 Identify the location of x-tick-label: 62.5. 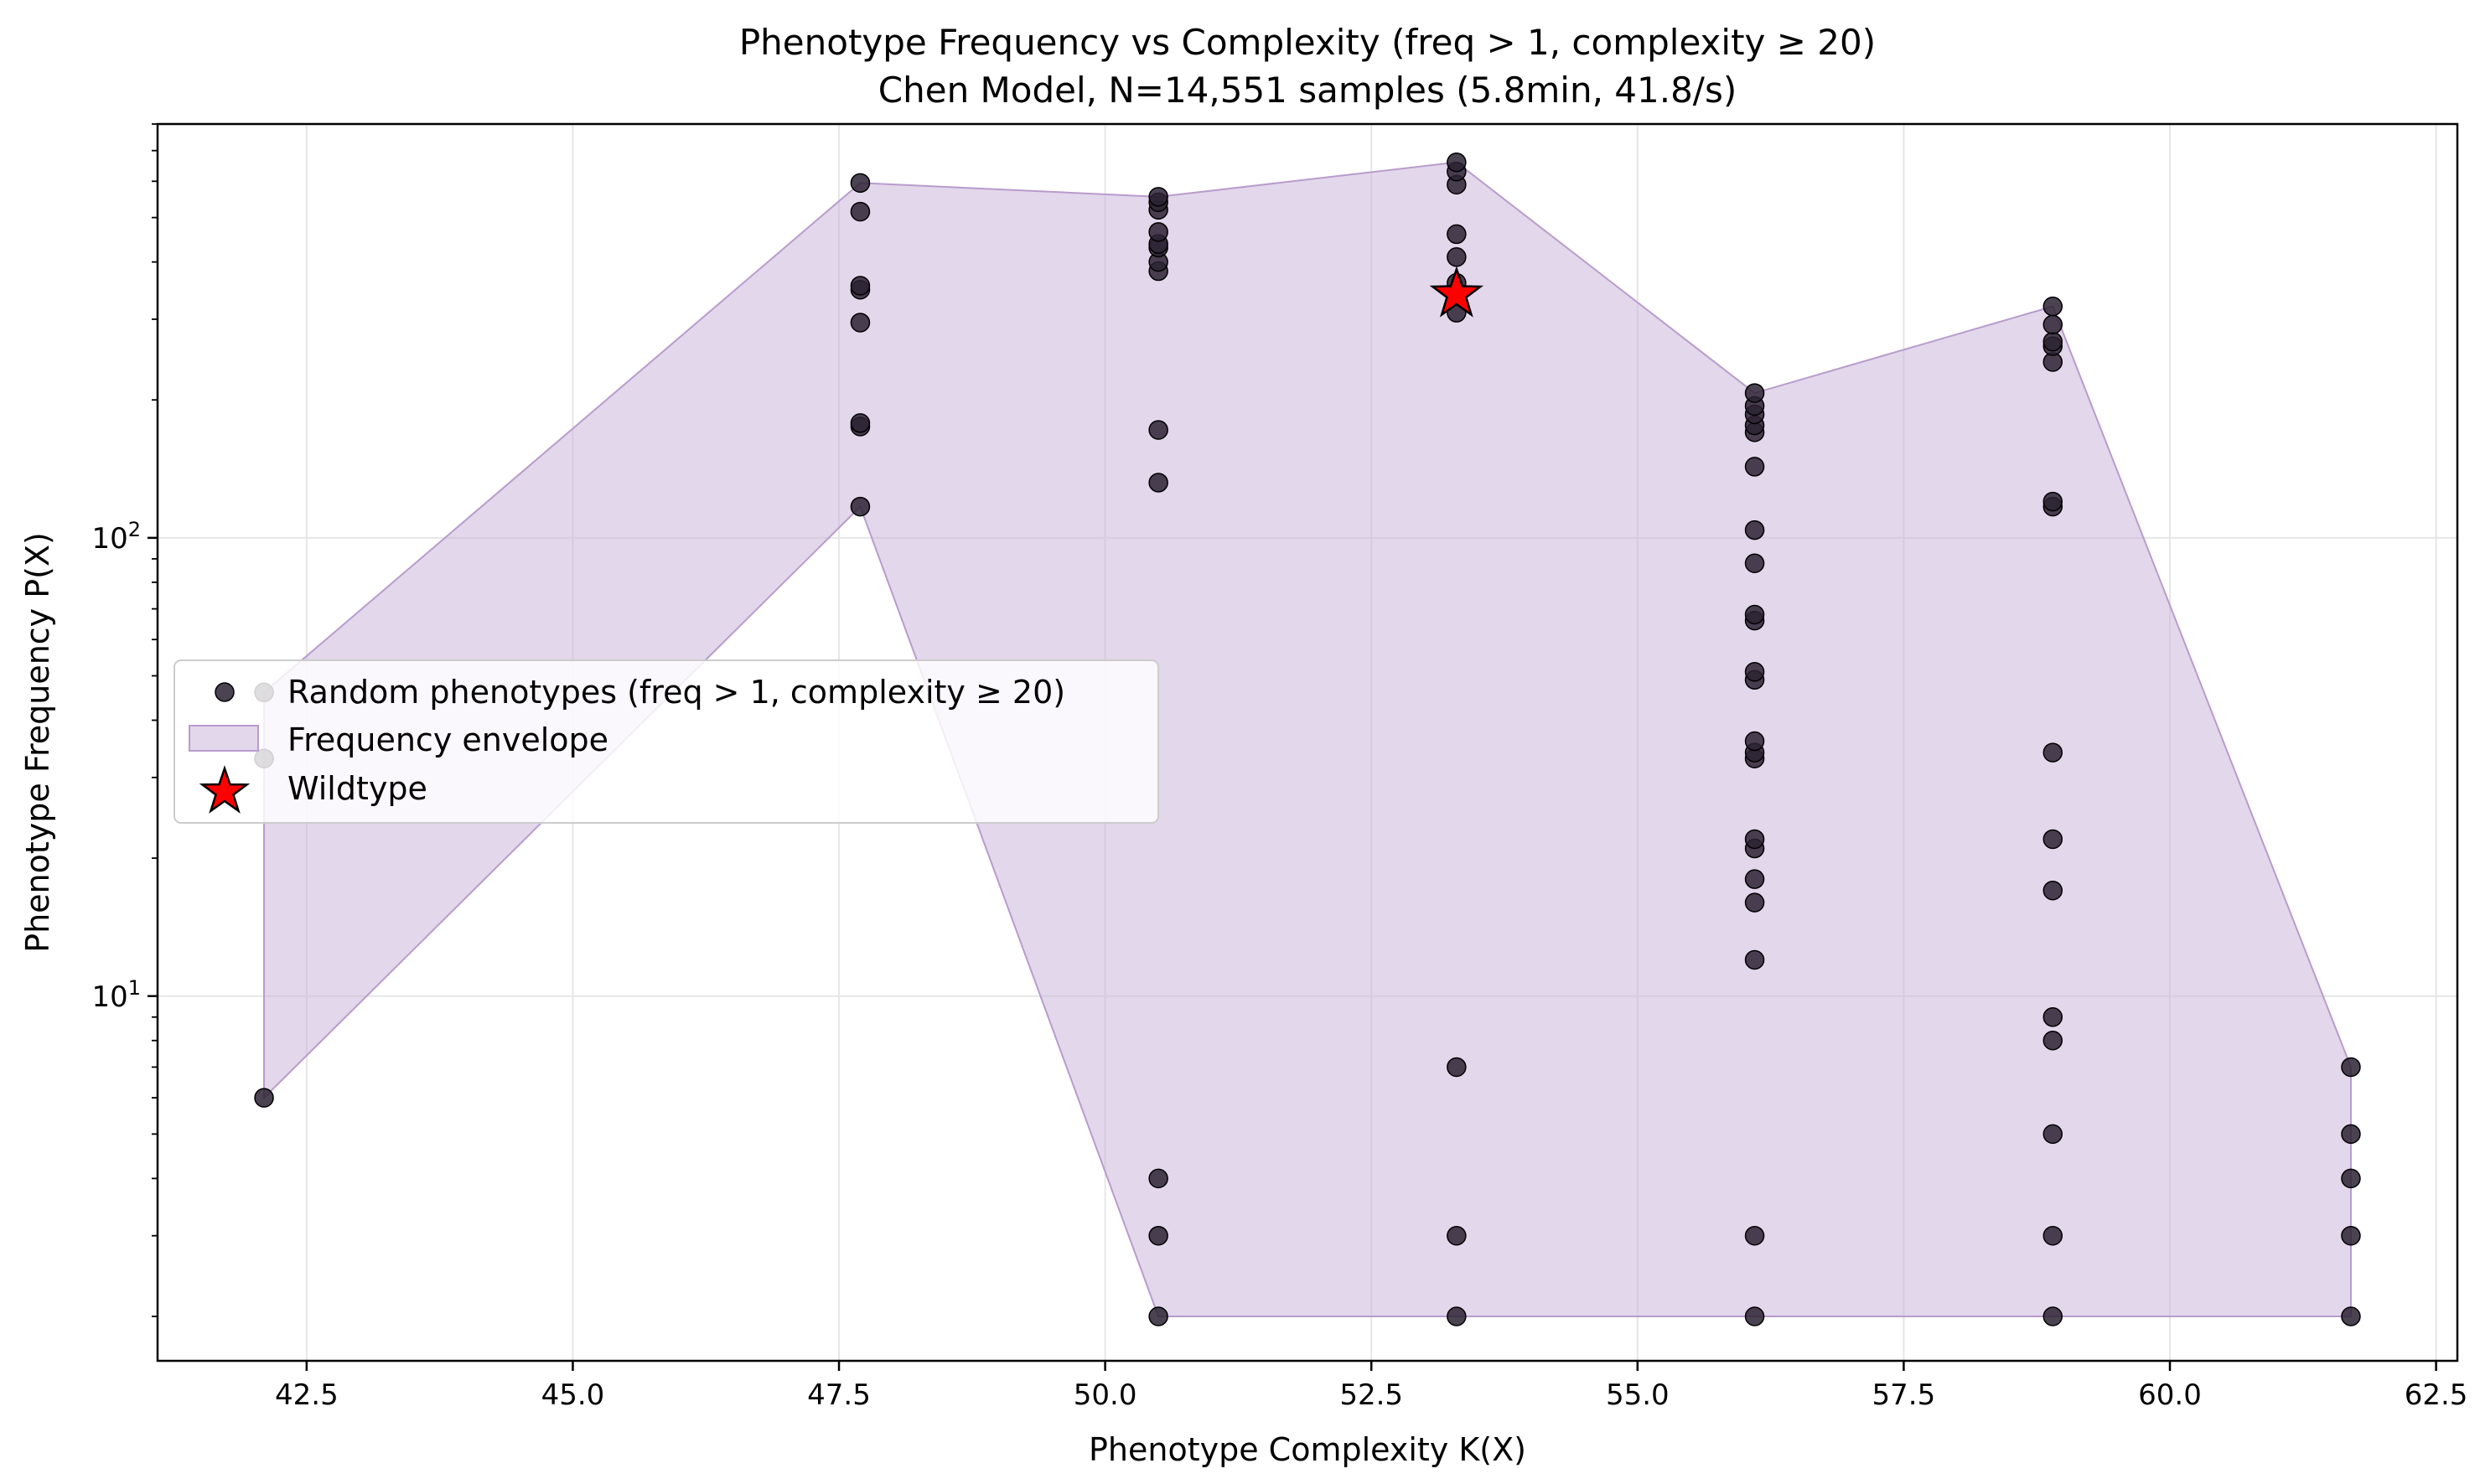
(2436, 1395).